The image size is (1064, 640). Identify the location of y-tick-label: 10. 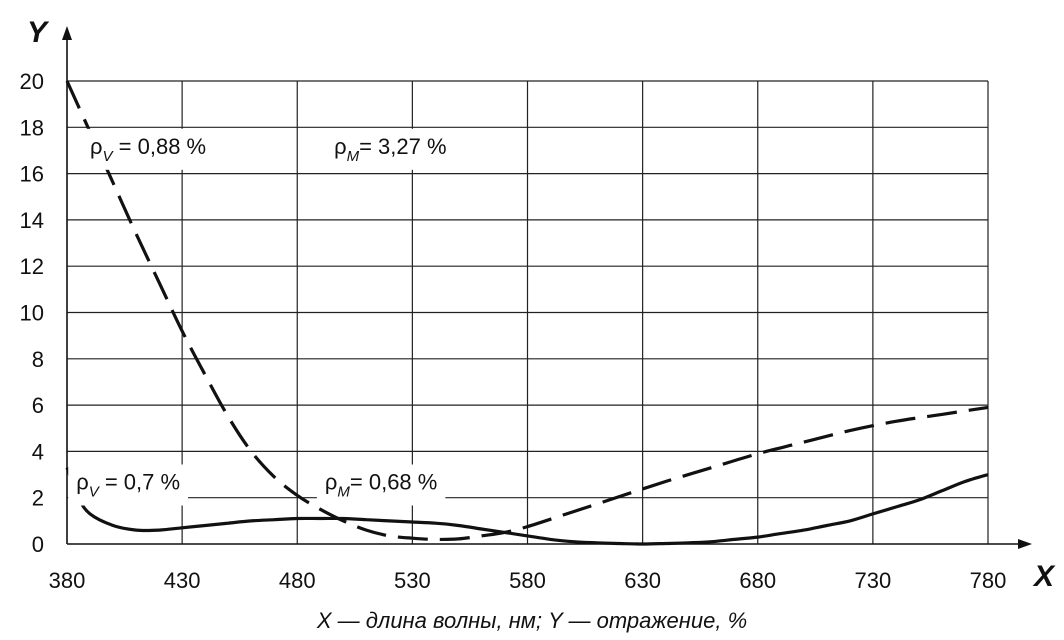
(32, 313).